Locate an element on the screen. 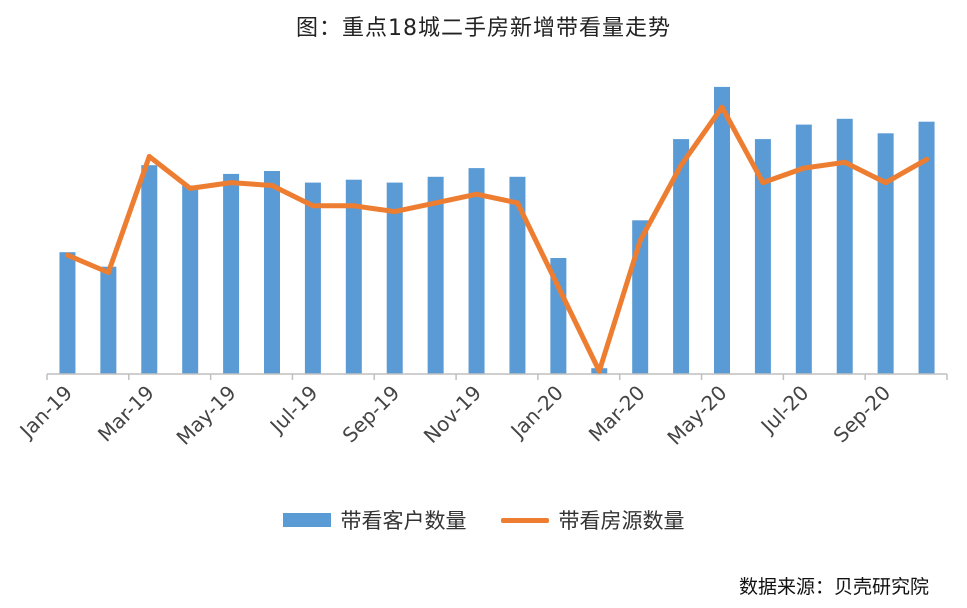 This screenshot has height=608, width=967. x-tick-label: Sep-20 is located at coordinates (861, 414).